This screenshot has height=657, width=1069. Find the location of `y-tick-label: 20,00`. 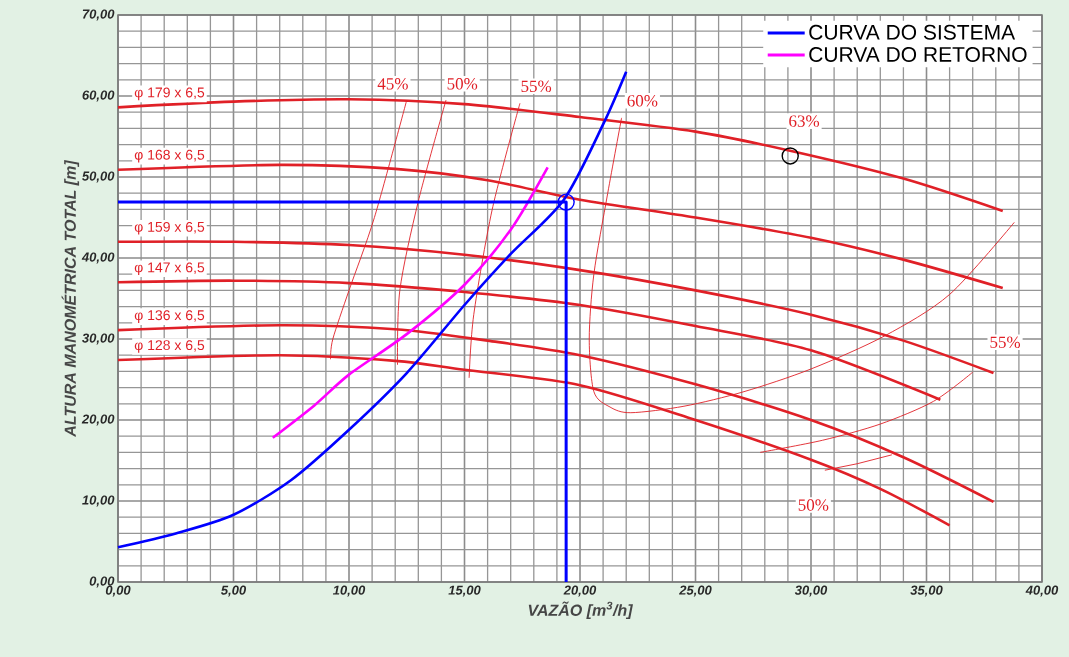

y-tick-label: 20,00 is located at coordinates (98, 420).